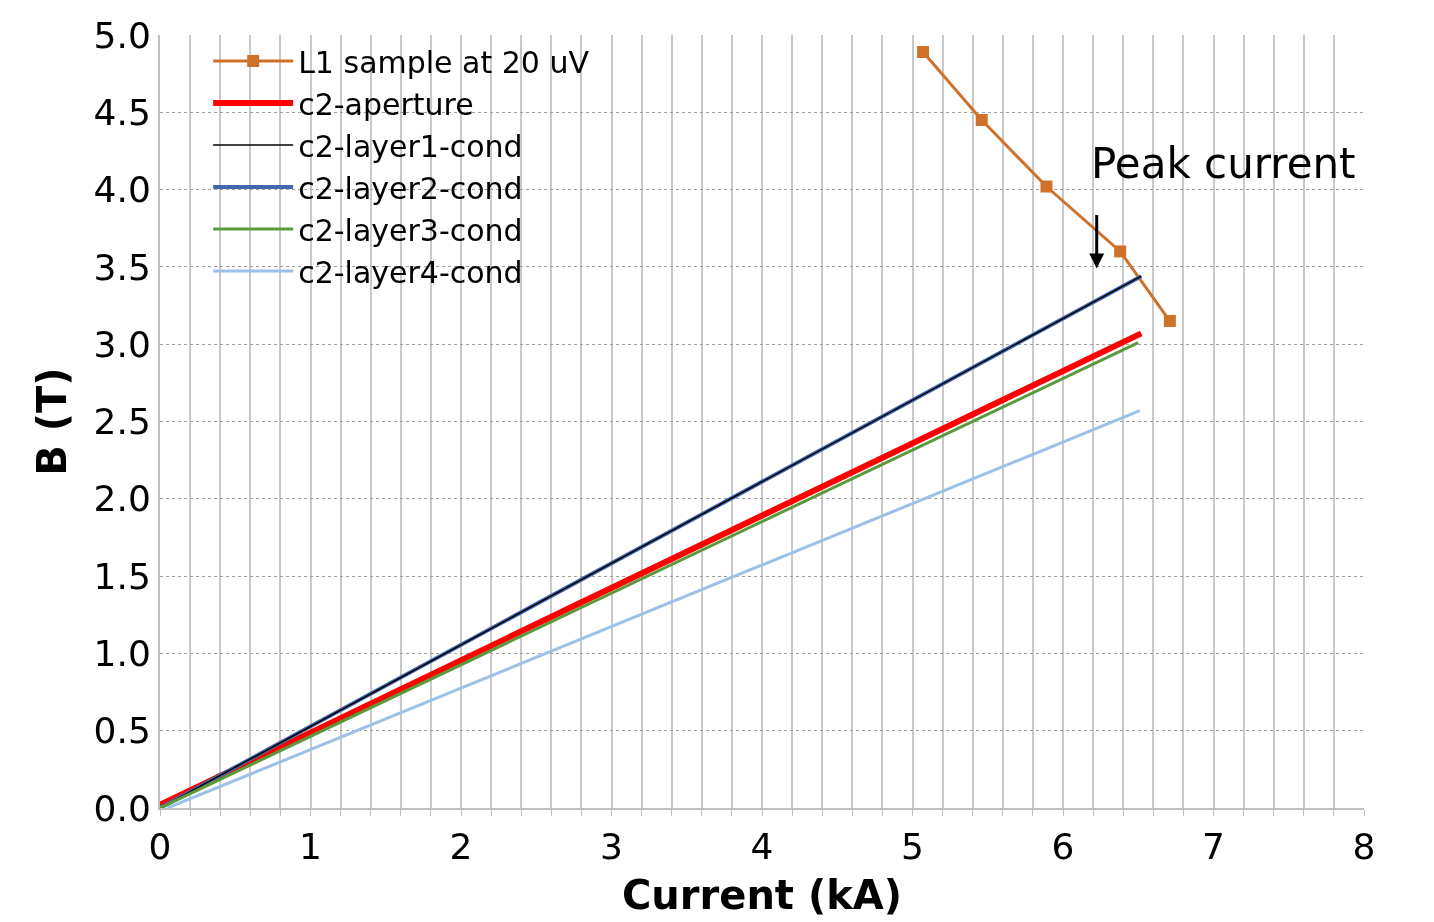 This screenshot has width=1434, height=922. I want to click on x-tick-label: 1, so click(310, 847).